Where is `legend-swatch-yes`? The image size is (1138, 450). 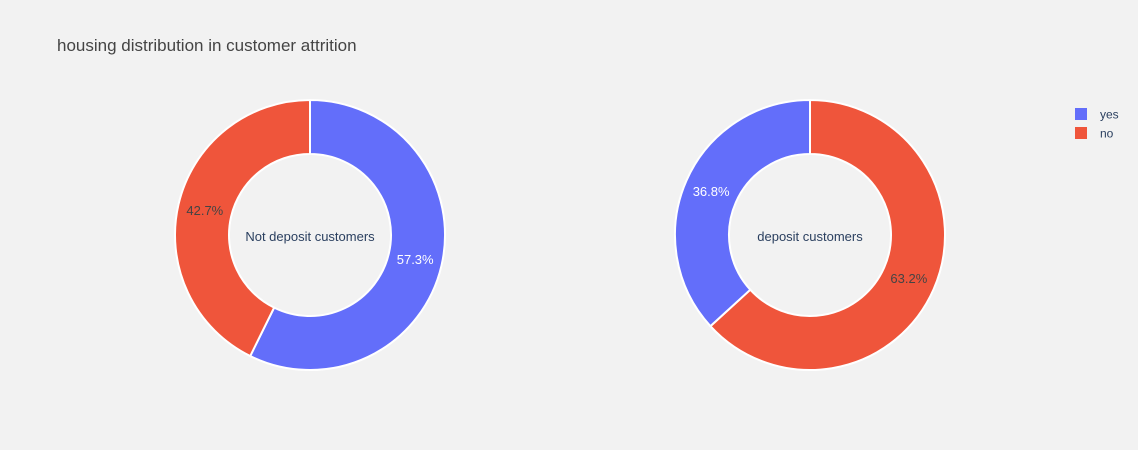
legend-swatch-yes is located at coordinates (1081, 114).